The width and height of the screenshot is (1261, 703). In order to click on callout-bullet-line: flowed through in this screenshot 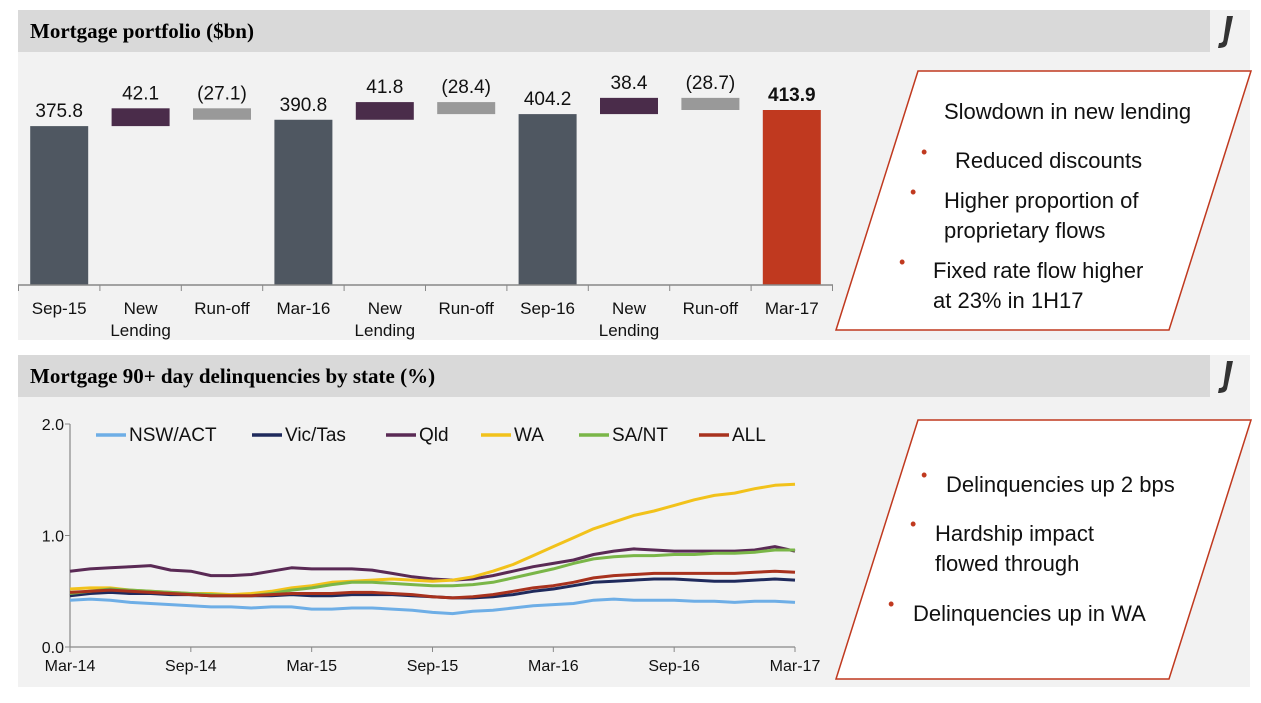, I will do `click(1007, 563)`.